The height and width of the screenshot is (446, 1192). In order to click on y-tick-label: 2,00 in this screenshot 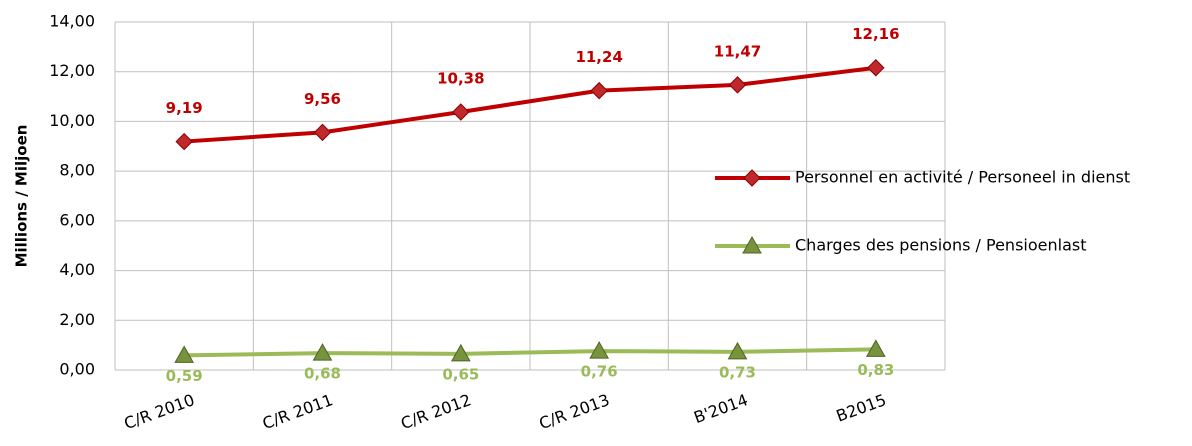, I will do `click(77, 319)`.